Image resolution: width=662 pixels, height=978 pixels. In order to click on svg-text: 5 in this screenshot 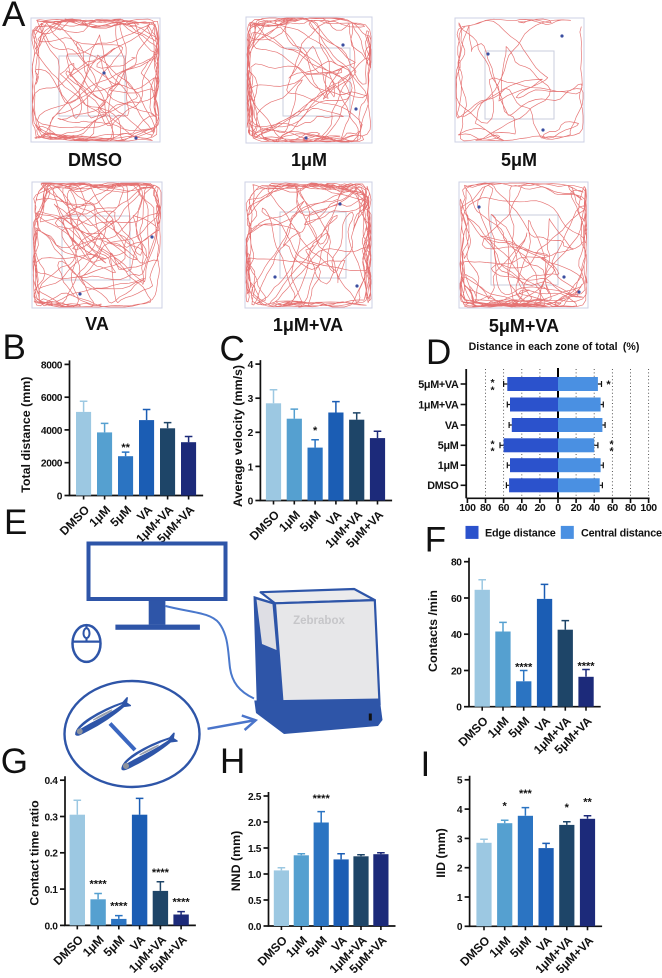, I will do `click(460, 781)`.